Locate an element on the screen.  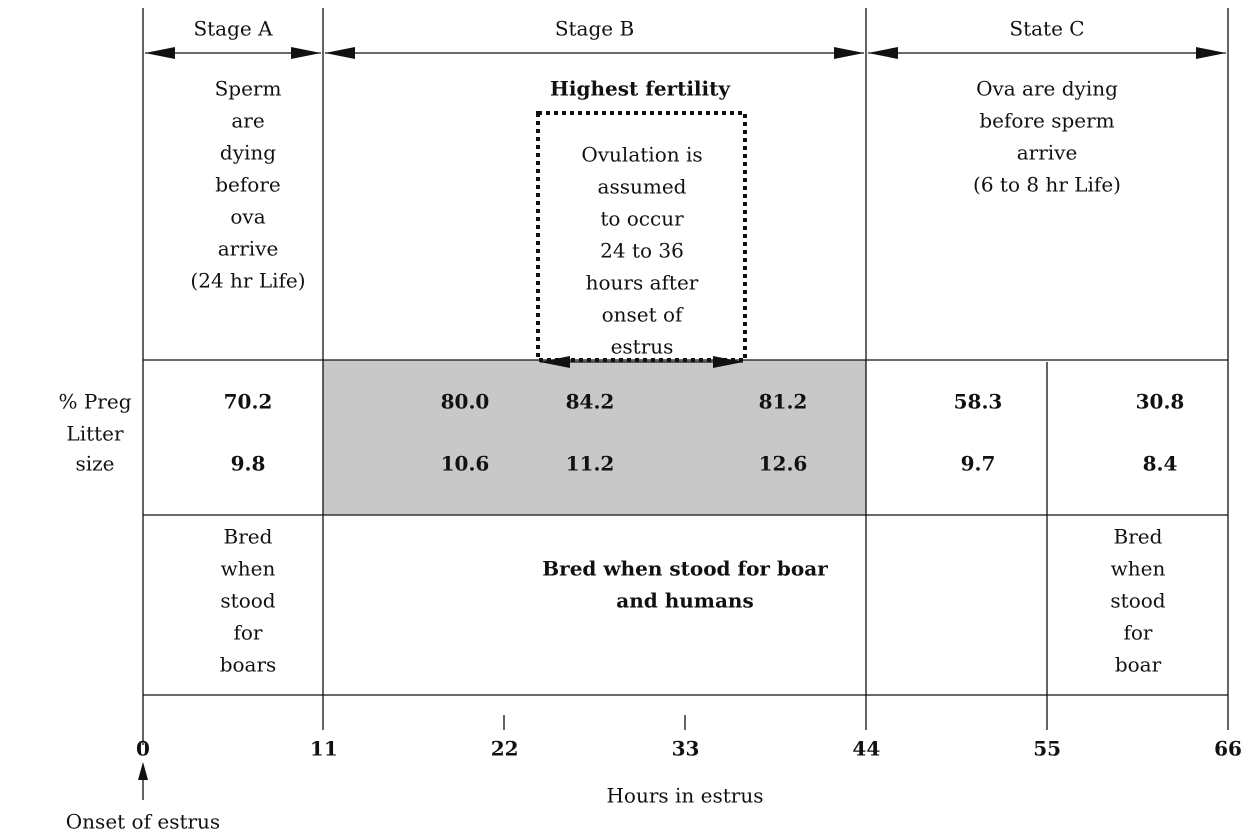
stage-note: Sperm is located at coordinates (248, 89).